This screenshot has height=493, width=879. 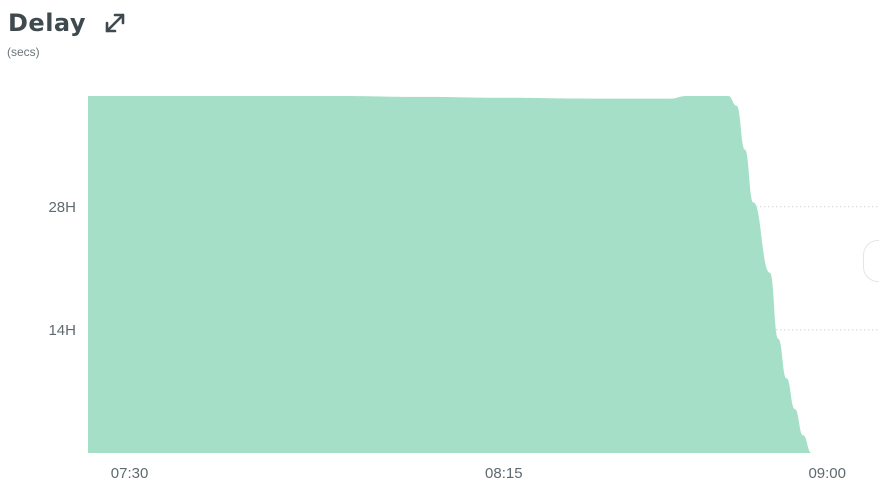 I want to click on expand-diagonal-icon, so click(x=115, y=23).